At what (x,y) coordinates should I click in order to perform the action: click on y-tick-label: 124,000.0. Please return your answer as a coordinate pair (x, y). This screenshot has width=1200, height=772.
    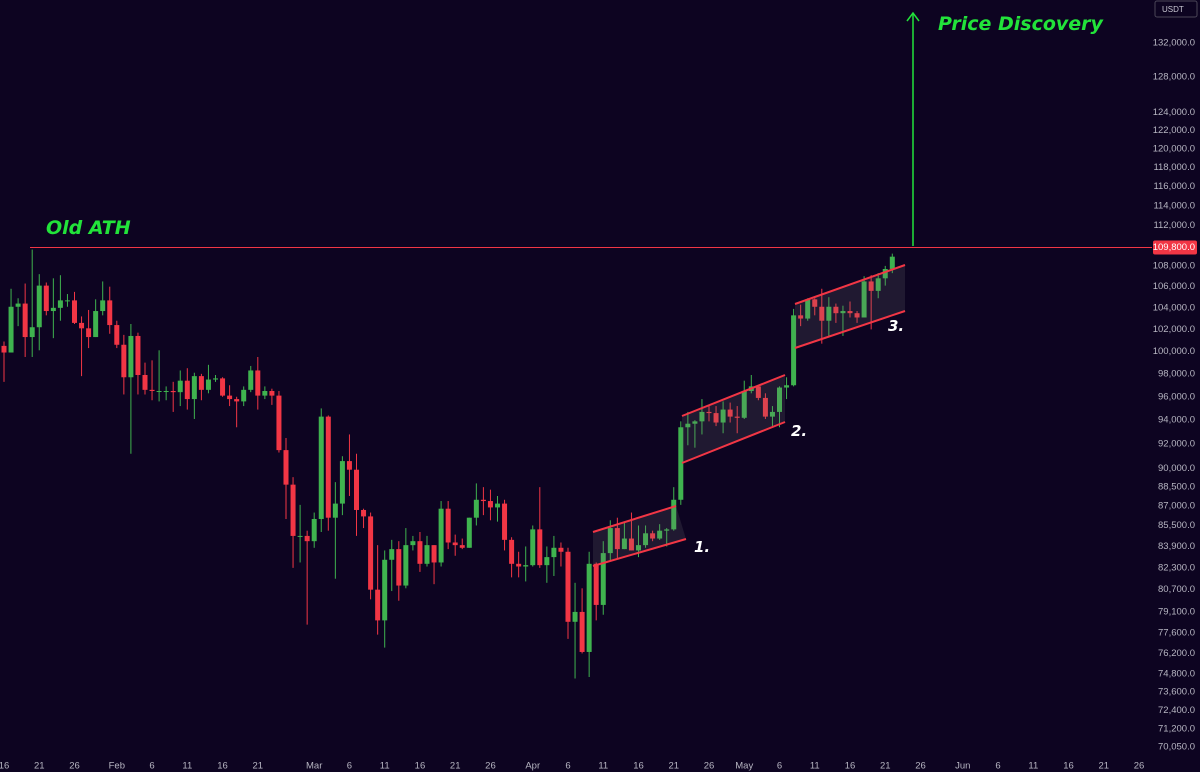
    Looking at the image, I should click on (1174, 112).